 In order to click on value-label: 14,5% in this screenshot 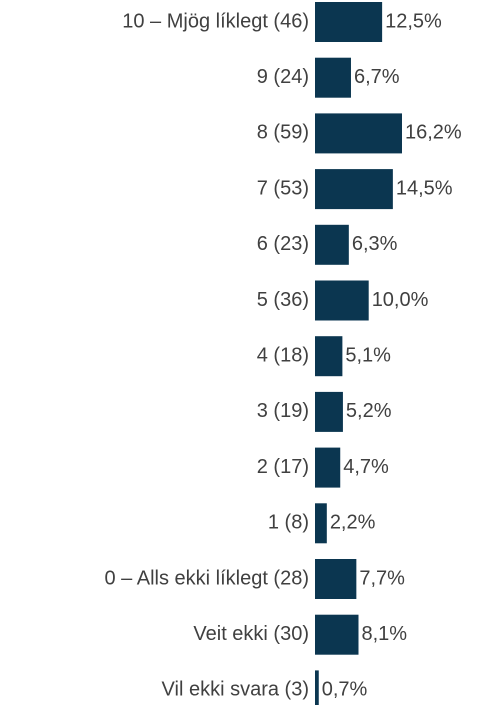, I will do `click(424, 188)`.